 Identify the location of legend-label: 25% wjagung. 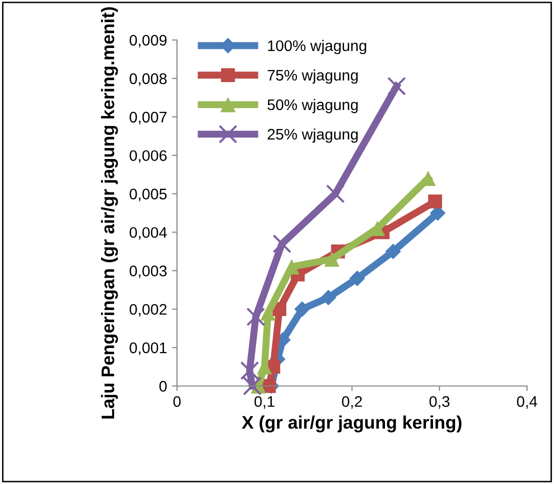
(313, 135).